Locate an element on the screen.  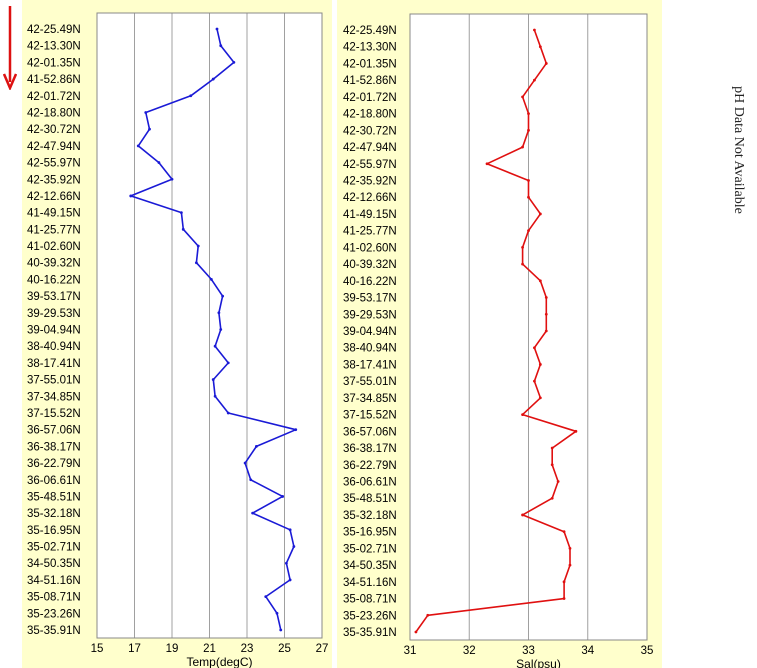
sal-category-label: 34-51.16N is located at coordinates (370, 583).